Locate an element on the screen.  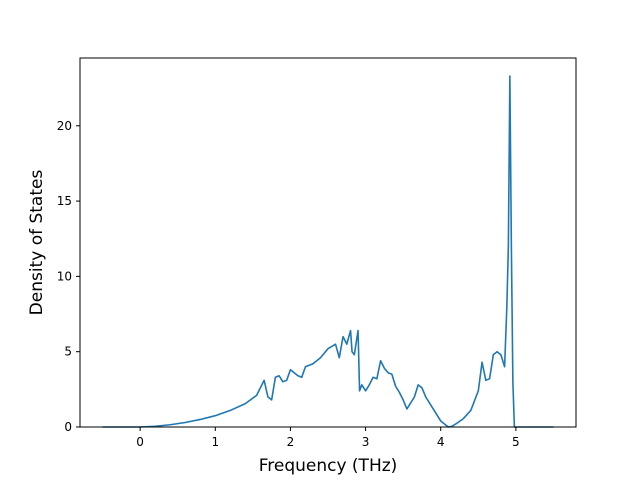
x-tick-label: 3 is located at coordinates (366, 442).